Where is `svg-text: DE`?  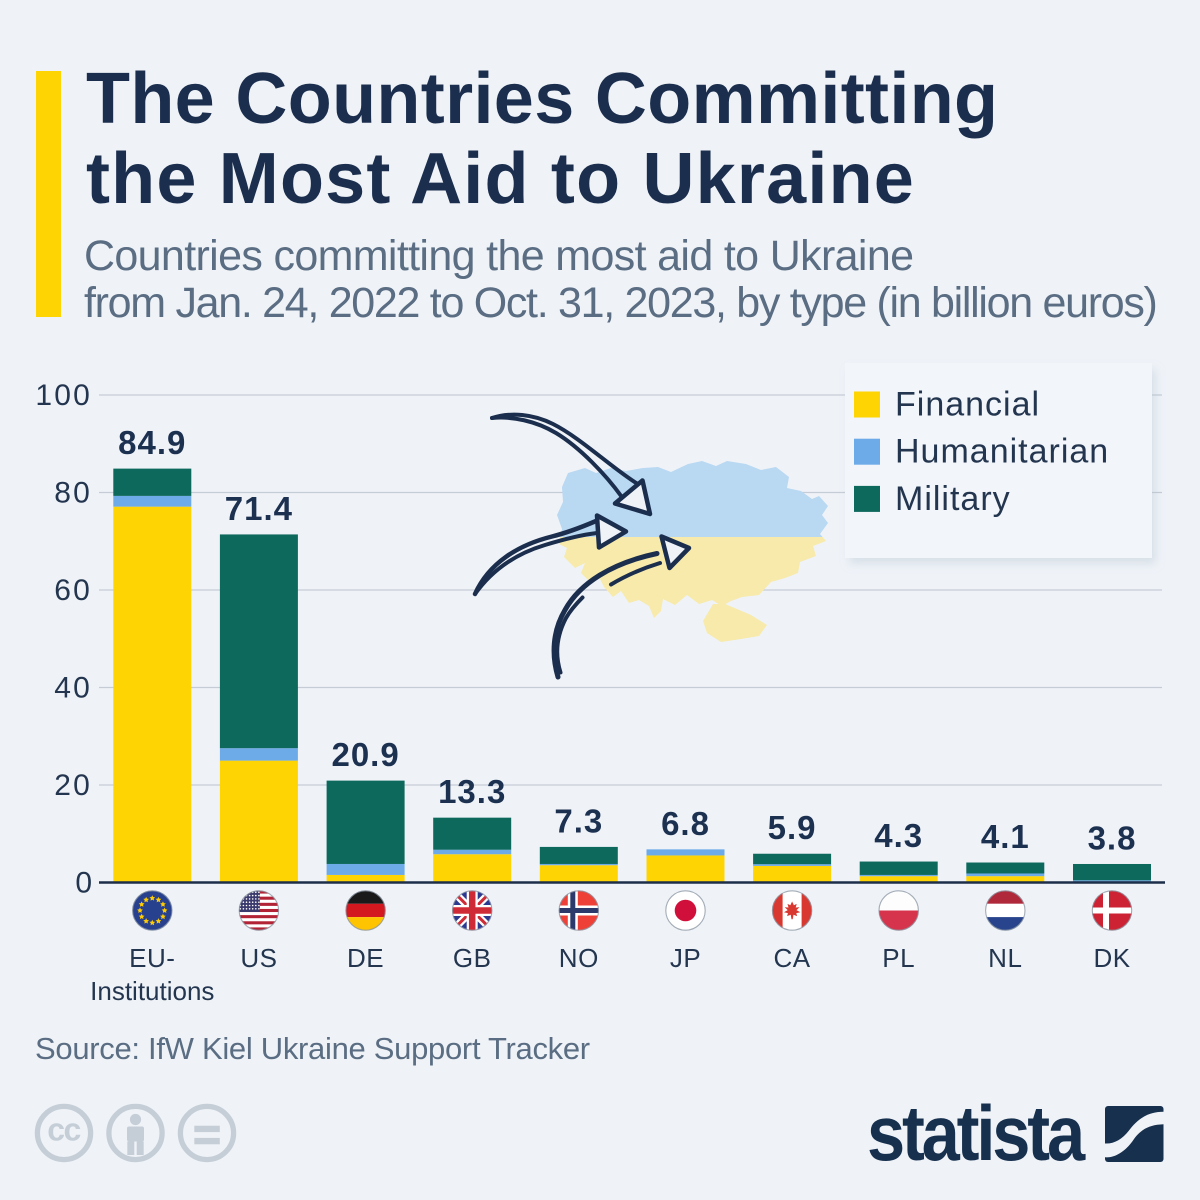
svg-text: DE is located at coordinates (365, 958).